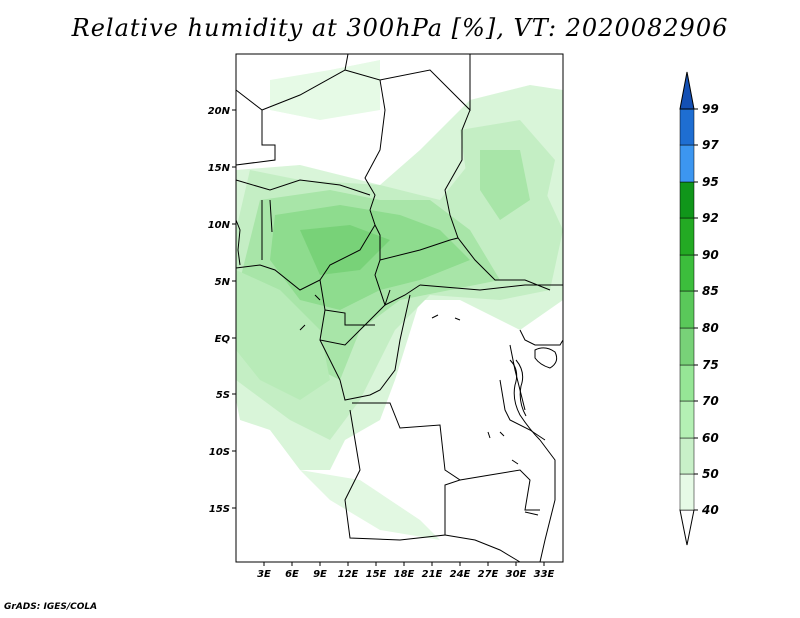 The image size is (800, 618). Describe the element at coordinates (404, 574) in the screenshot. I see `lon-label: 18E` at that location.